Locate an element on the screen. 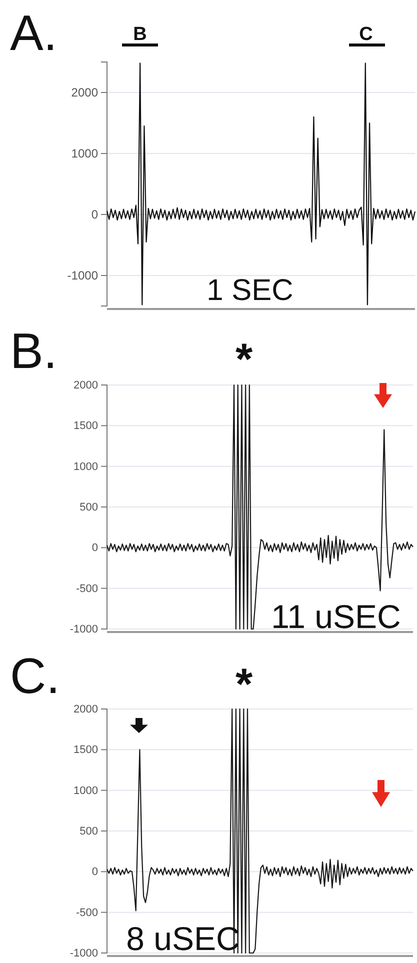  chart-title: B. is located at coordinates (34, 351).